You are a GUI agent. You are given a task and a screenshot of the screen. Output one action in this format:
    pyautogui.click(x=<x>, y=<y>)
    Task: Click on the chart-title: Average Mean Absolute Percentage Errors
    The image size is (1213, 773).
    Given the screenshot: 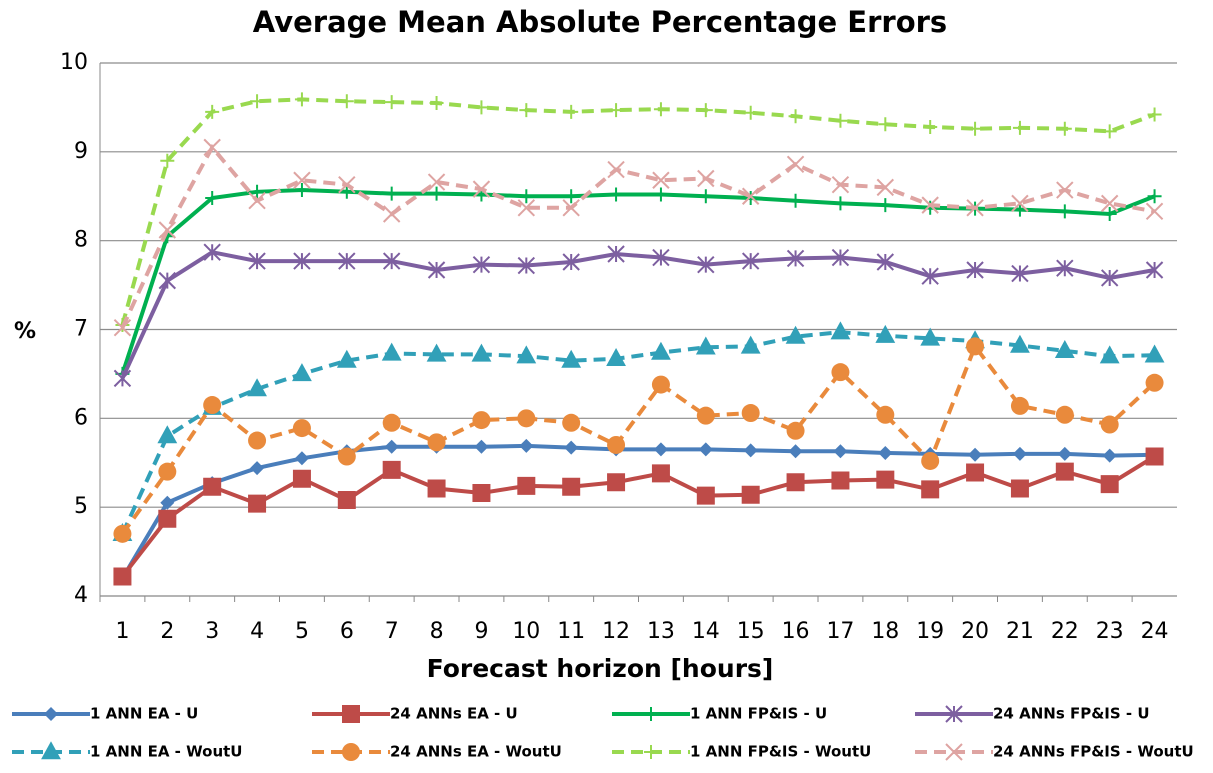 What is the action you would take?
    pyautogui.click(x=600, y=22)
    